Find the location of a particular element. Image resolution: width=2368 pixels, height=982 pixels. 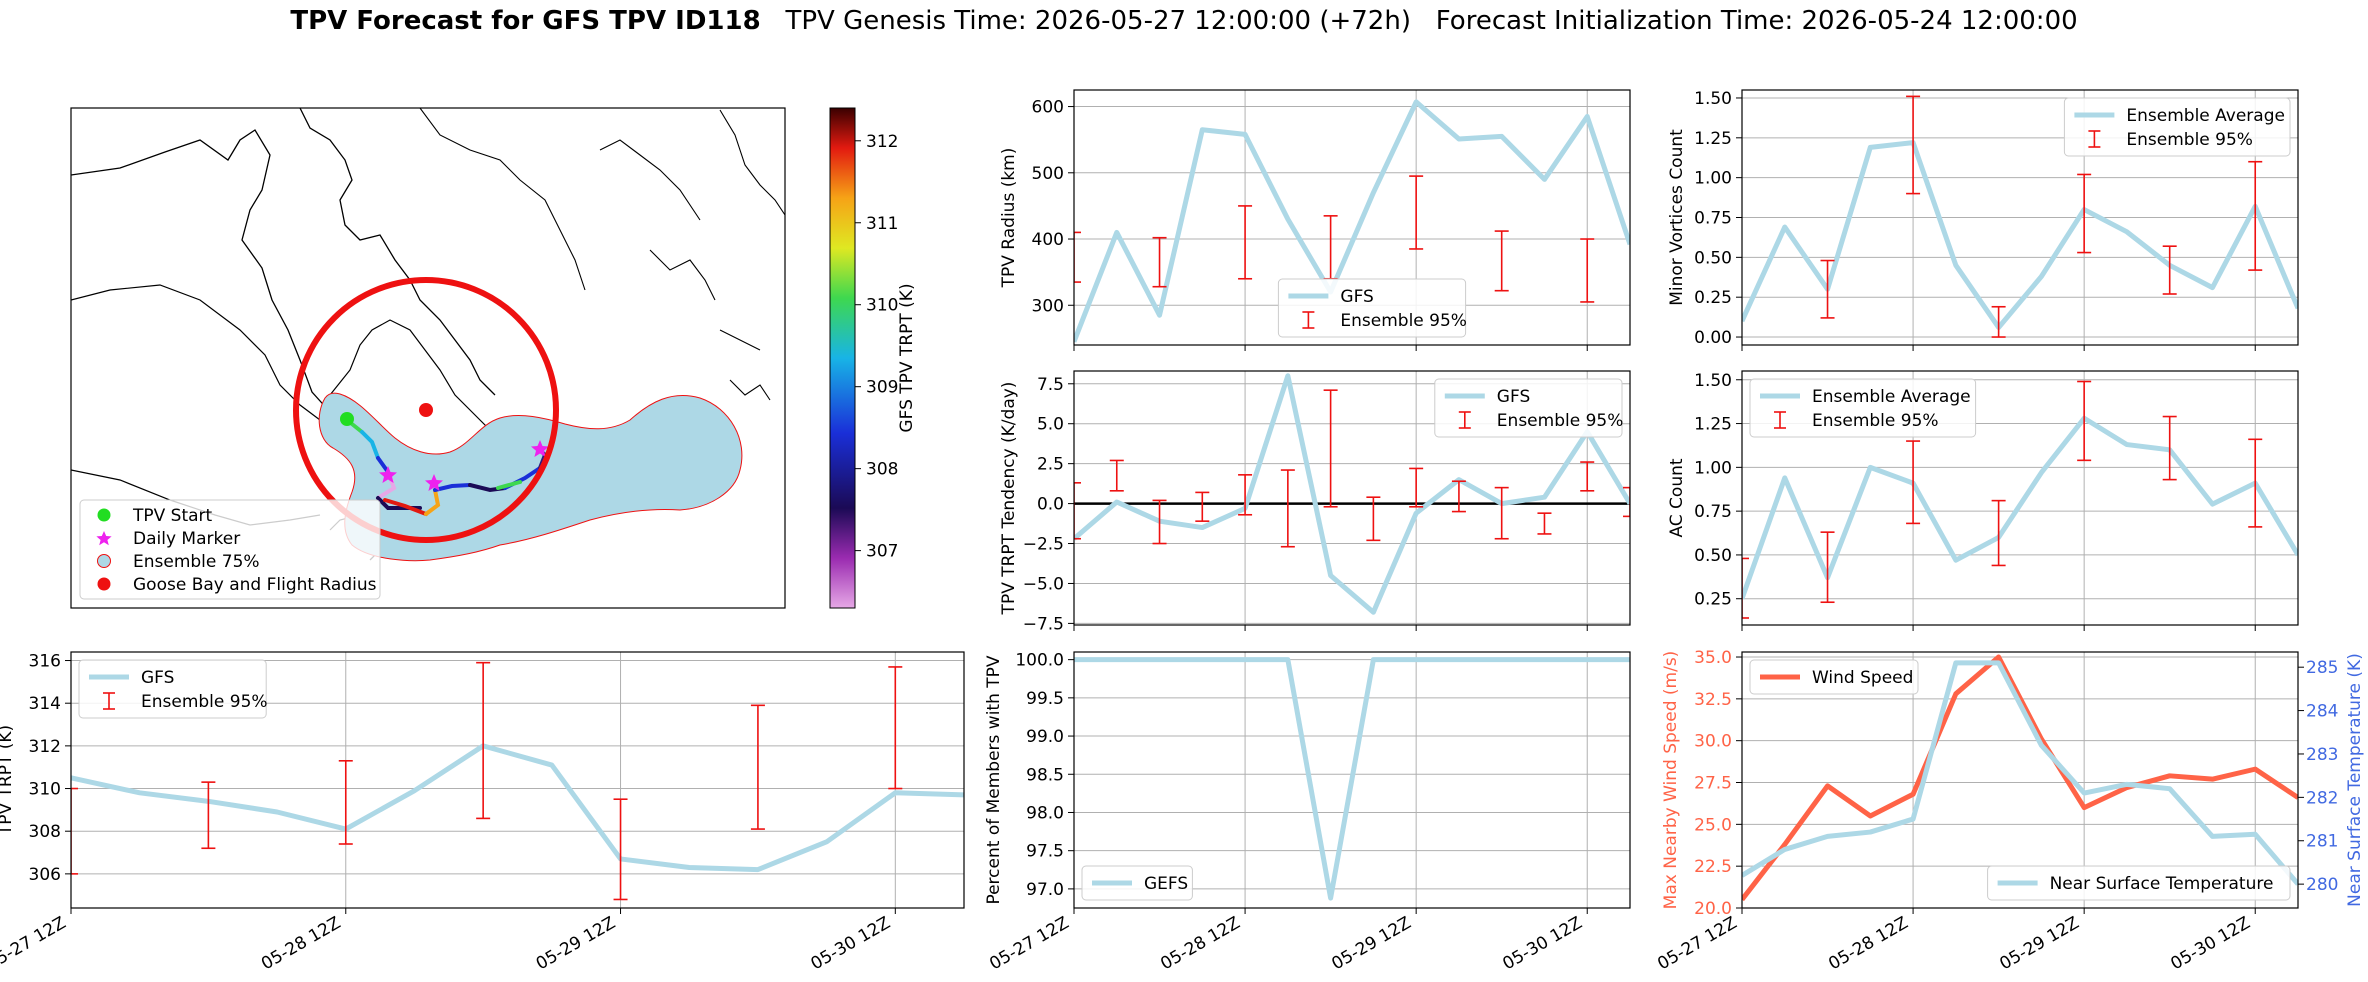

y-tick-label: 300 is located at coordinates (1048, 306).